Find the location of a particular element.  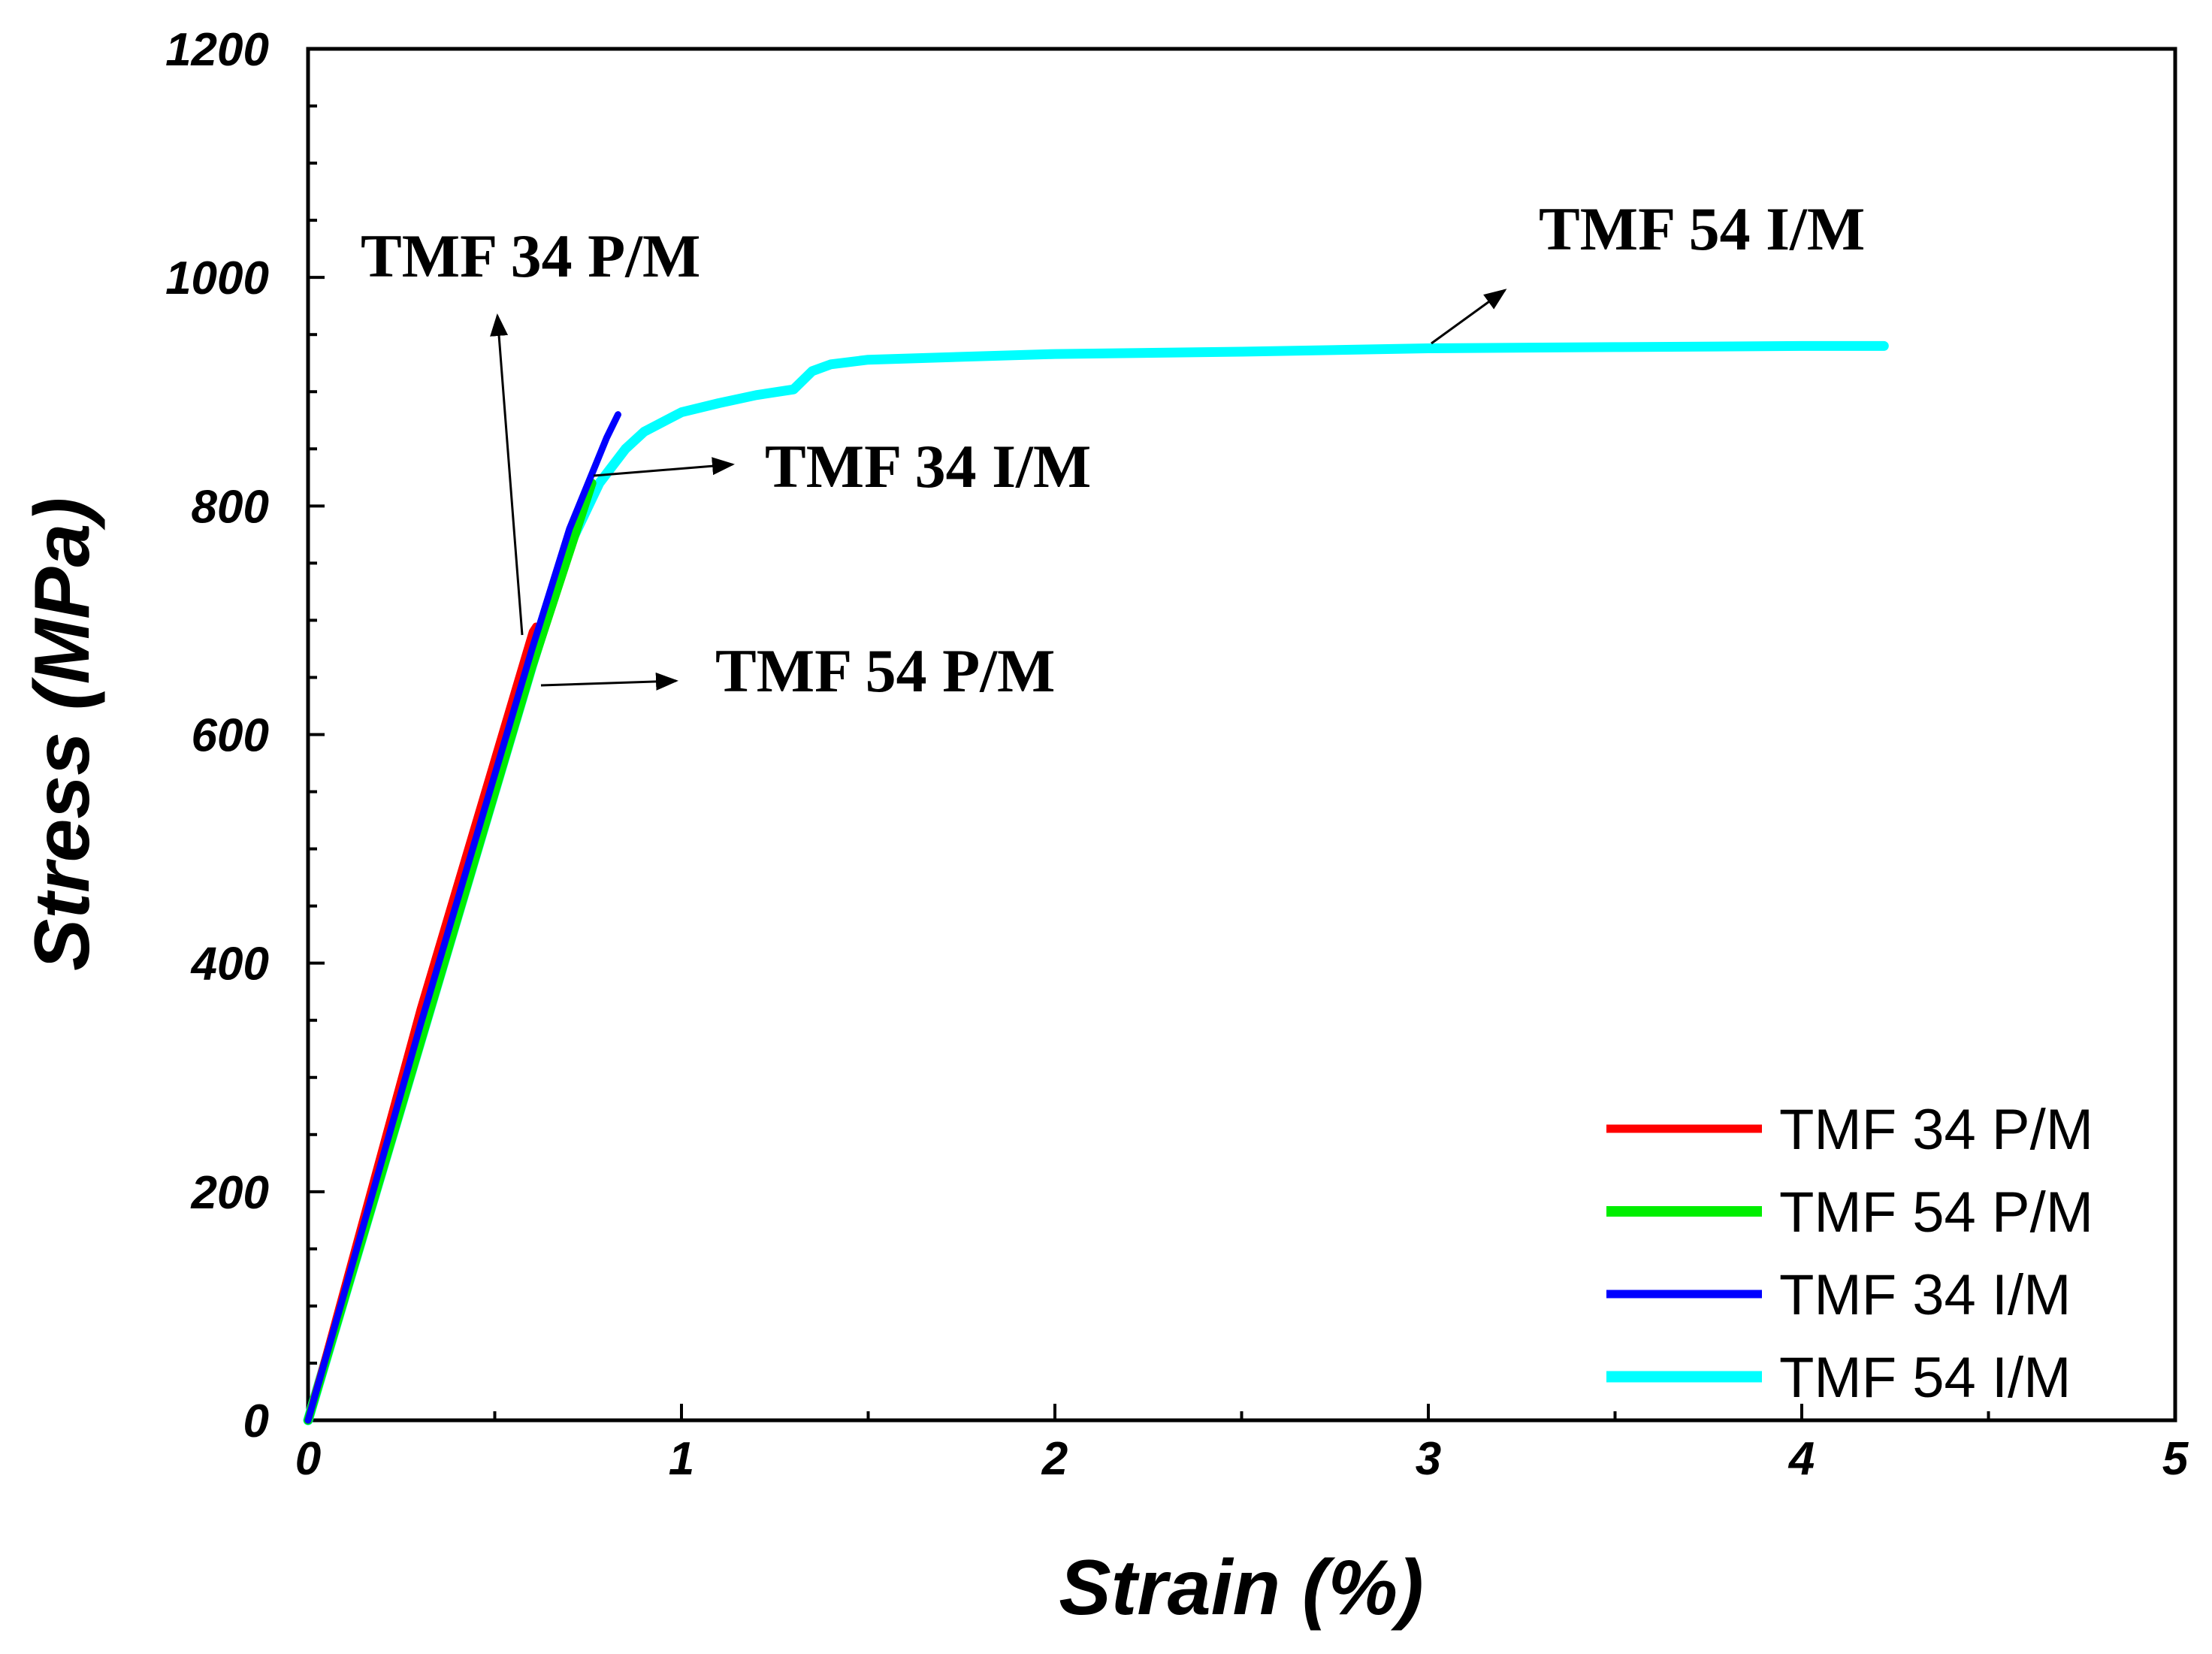

legend-label: TMF 54 P/M is located at coordinates (1936, 1212).